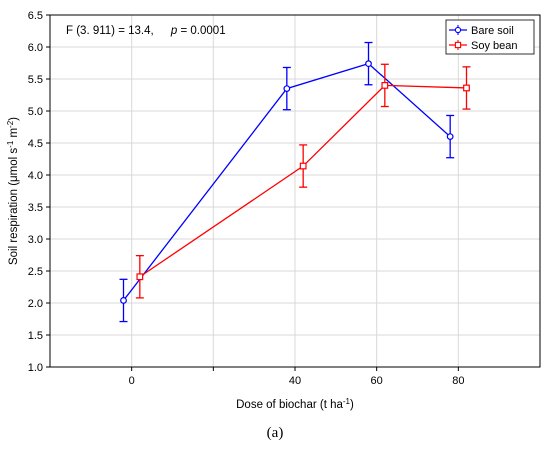 The height and width of the screenshot is (451, 550). What do you see at coordinates (35, 176) in the screenshot?
I see `y-tick-label: 4.0` at bounding box center [35, 176].